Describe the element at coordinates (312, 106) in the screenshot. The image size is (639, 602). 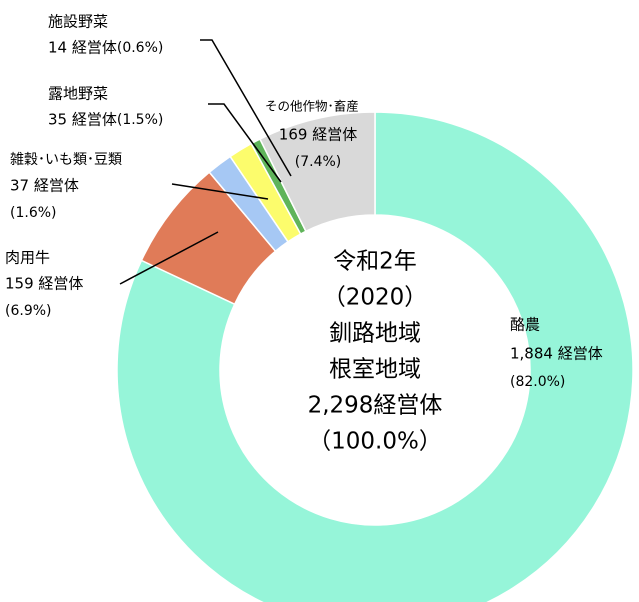
I see `label: その他作物･畜産` at that location.